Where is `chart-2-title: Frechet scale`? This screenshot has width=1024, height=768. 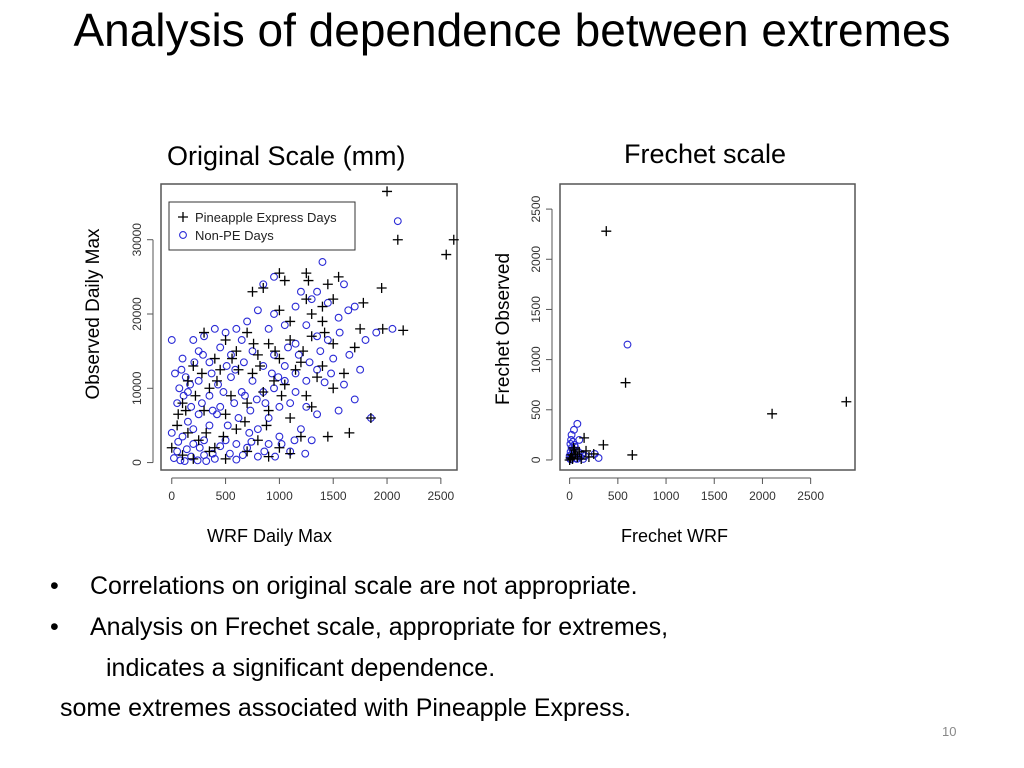 chart-2-title: Frechet scale is located at coordinates (705, 154).